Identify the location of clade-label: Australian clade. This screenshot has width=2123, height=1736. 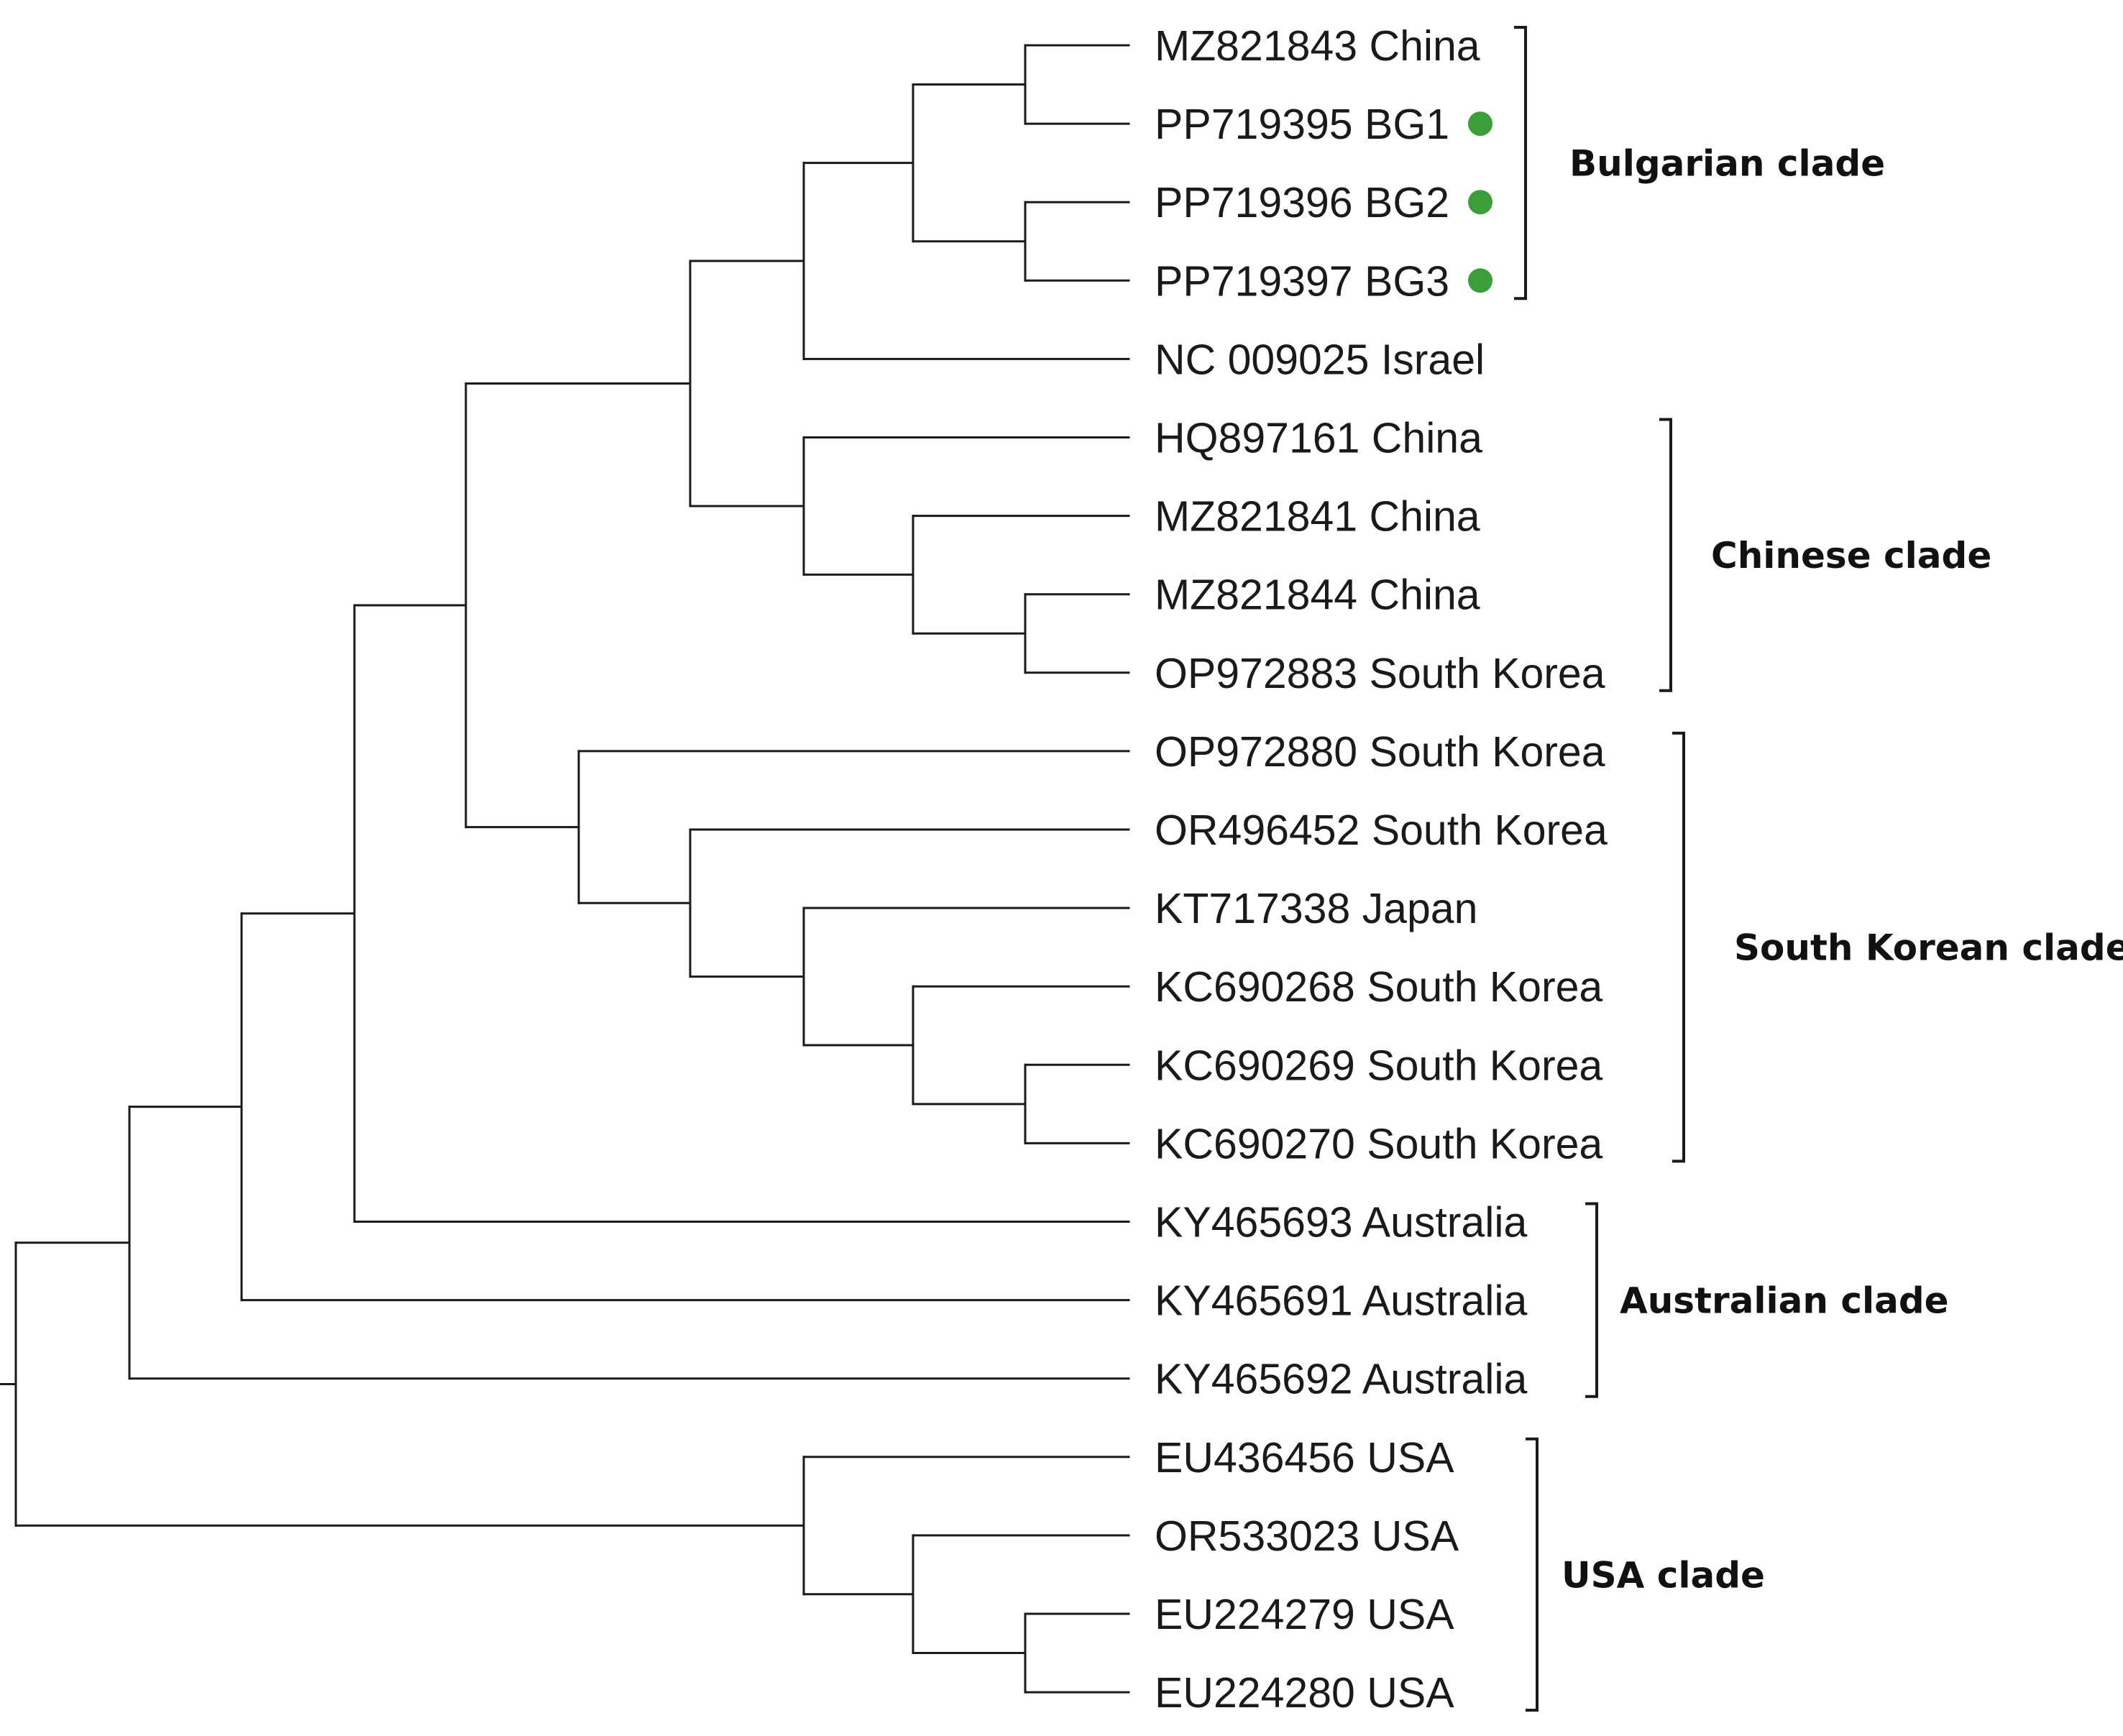
(1785, 1301).